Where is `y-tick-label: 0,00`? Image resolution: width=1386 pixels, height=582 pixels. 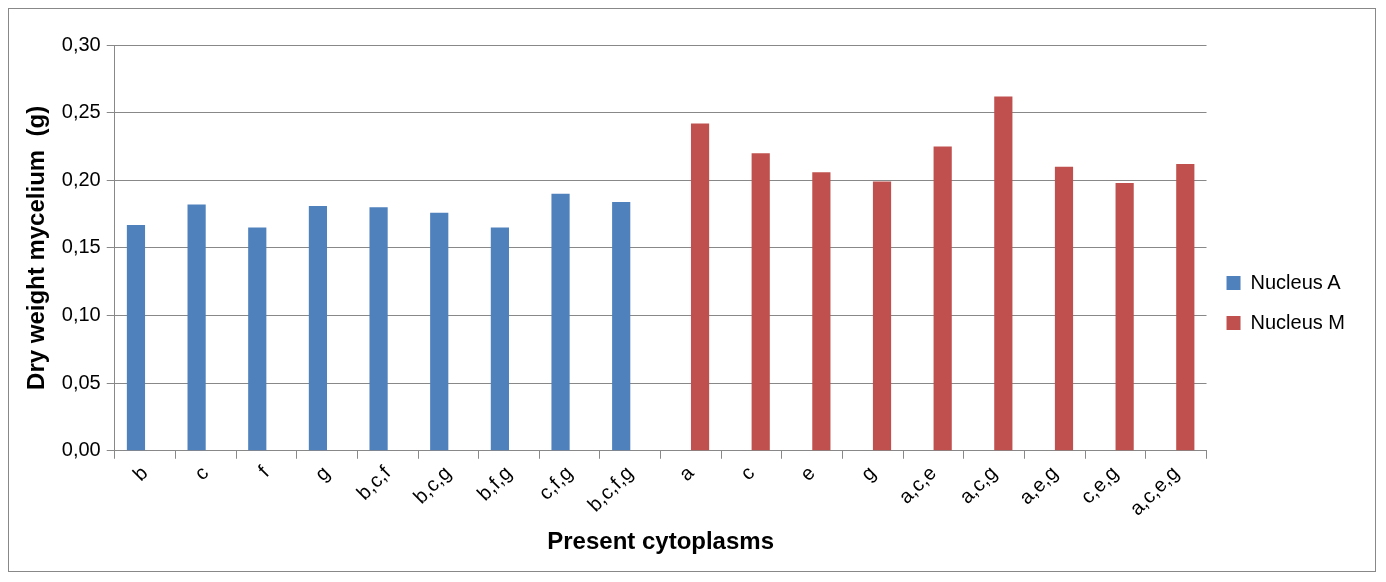
y-tick-label: 0,00 is located at coordinates (81, 449).